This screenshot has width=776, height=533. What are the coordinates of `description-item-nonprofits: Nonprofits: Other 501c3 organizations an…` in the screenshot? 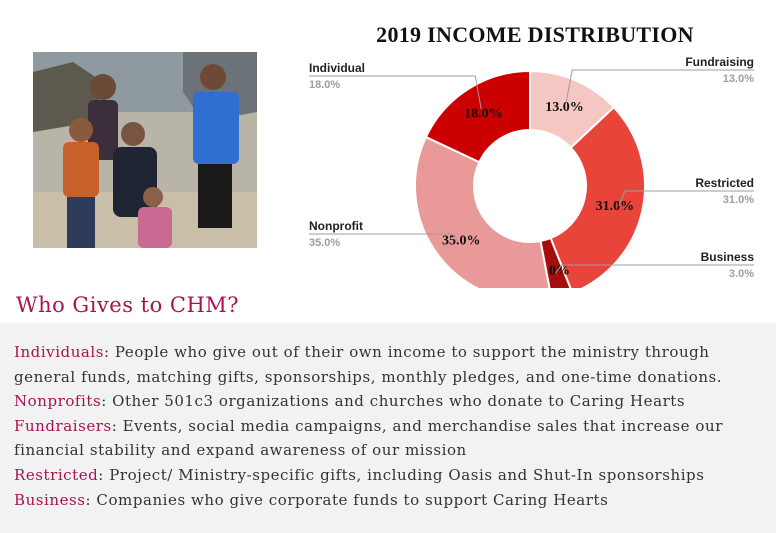 It's located at (391, 401).